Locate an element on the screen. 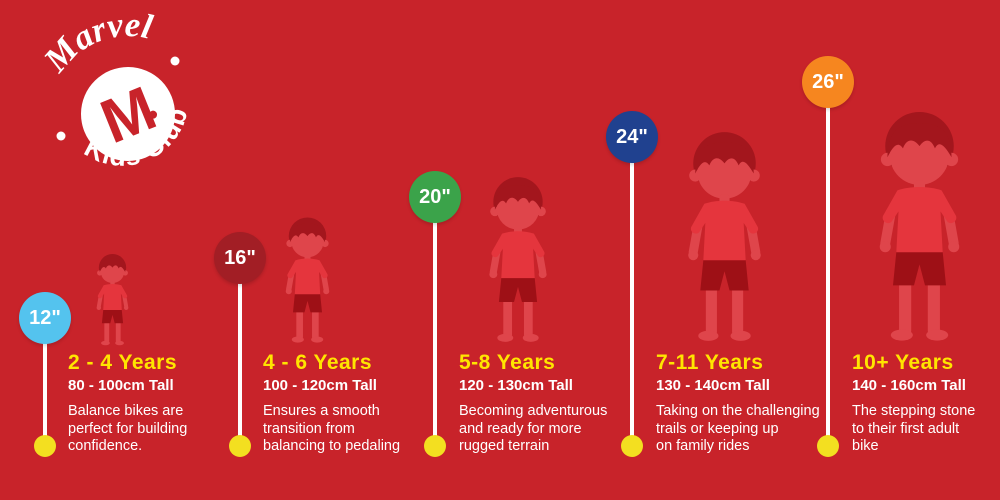 This screenshot has height=500, width=1000. stem-line-26in is located at coordinates (828, 264).